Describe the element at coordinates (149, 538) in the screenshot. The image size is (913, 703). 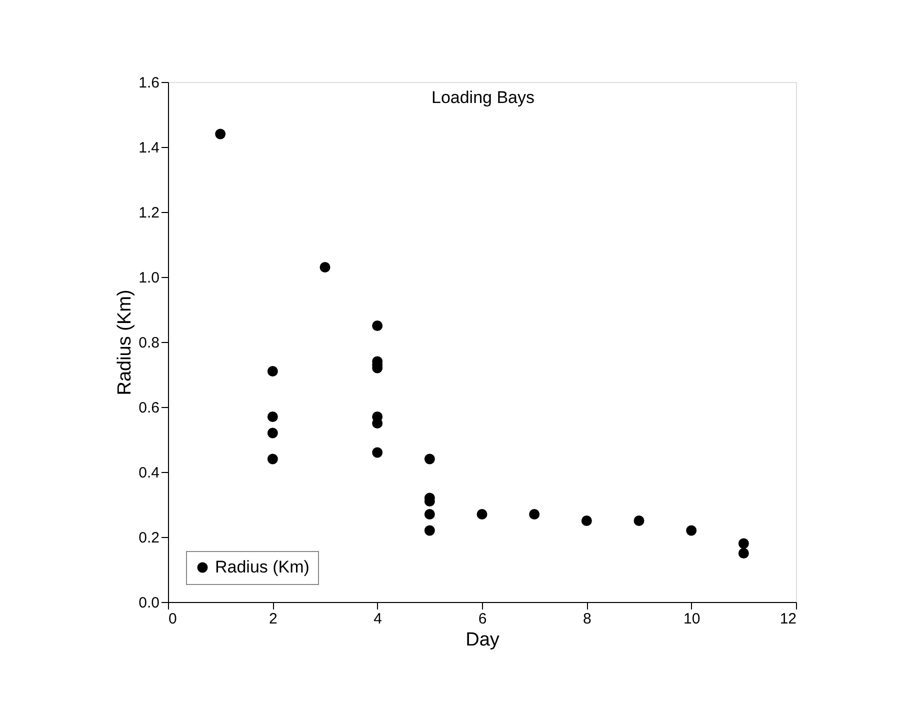
I see `y-tick-label: 0.2` at that location.